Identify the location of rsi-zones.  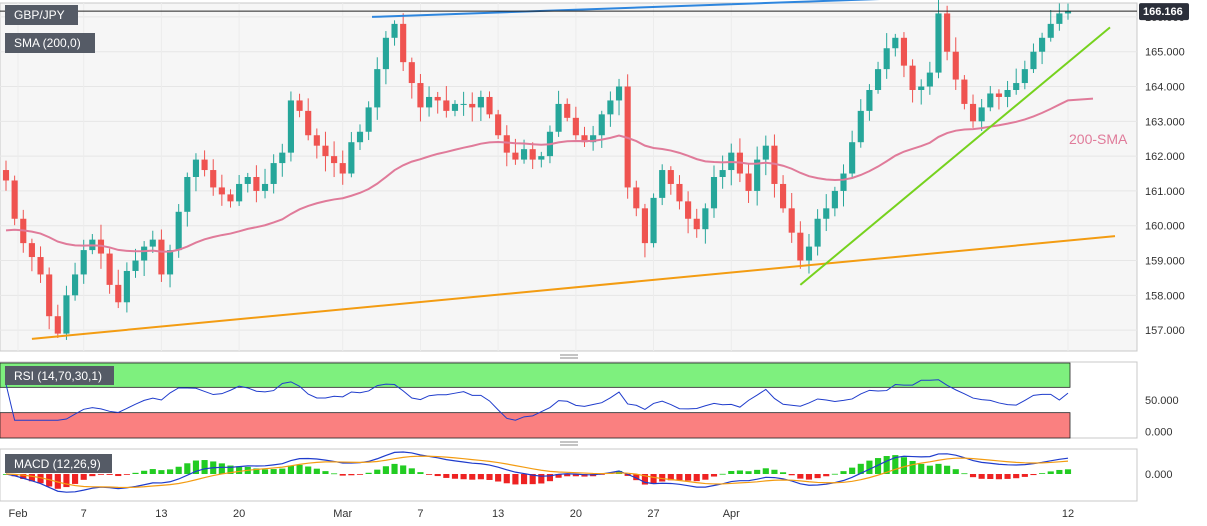
(535, 400).